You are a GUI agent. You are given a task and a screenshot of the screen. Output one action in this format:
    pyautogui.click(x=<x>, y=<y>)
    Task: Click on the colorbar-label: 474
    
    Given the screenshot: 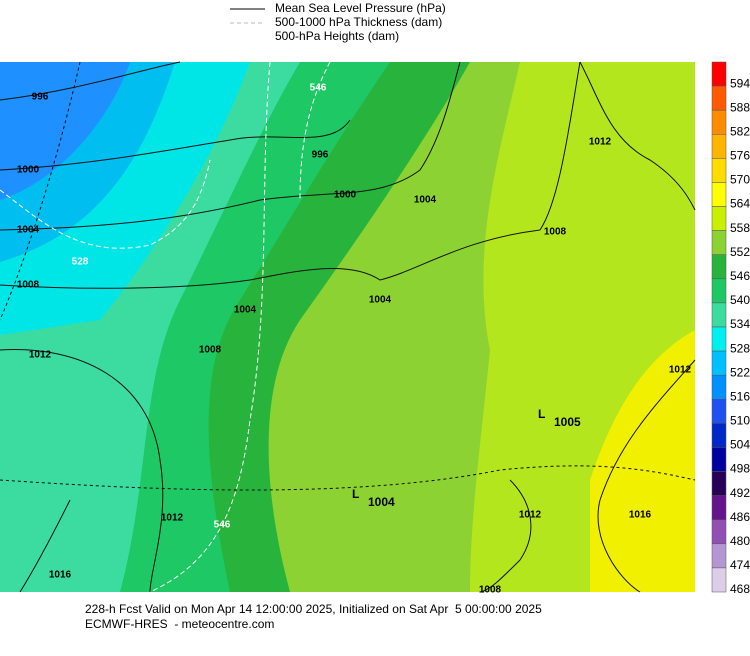 What is the action you would take?
    pyautogui.click(x=740, y=565)
    